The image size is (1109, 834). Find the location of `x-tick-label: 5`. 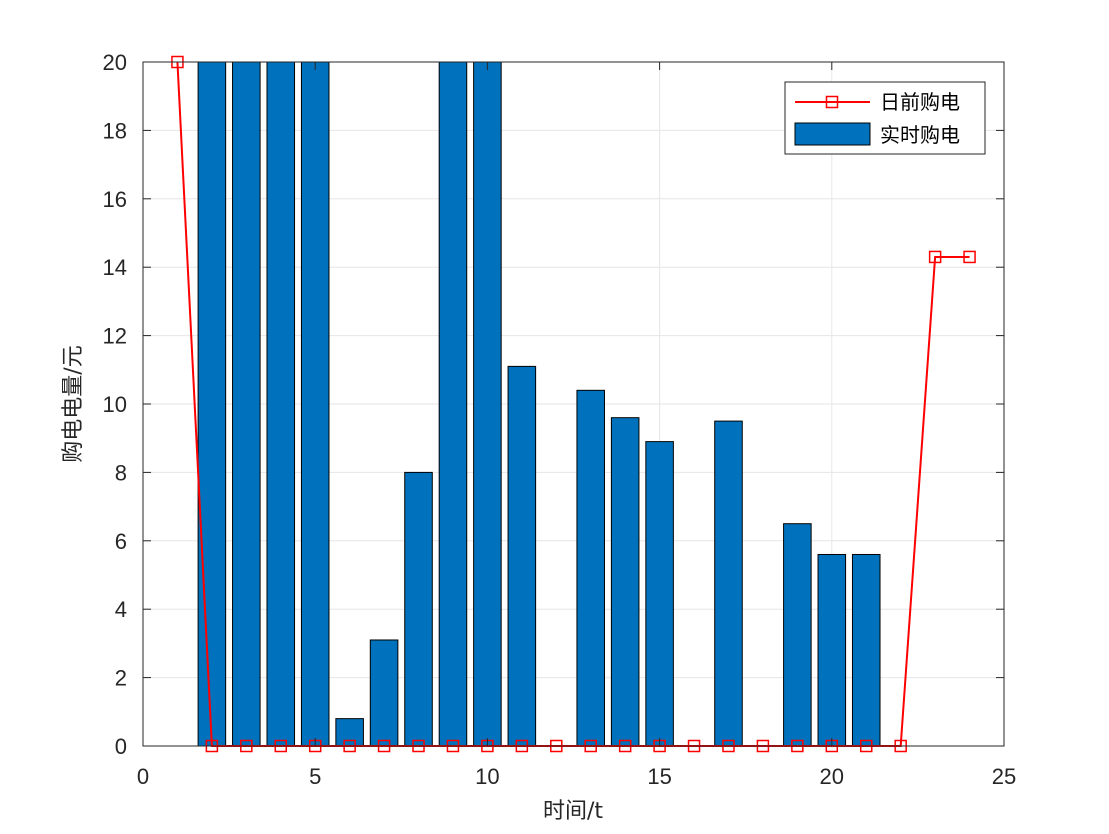

x-tick-label: 5 is located at coordinates (315, 776).